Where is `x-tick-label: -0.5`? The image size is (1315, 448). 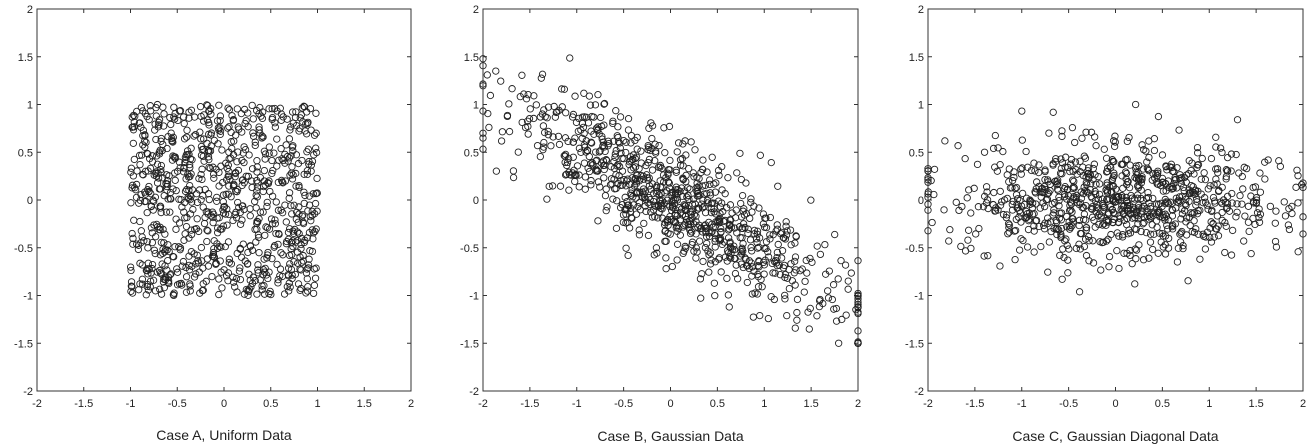
x-tick-label: -0.5 is located at coordinates (1068, 404).